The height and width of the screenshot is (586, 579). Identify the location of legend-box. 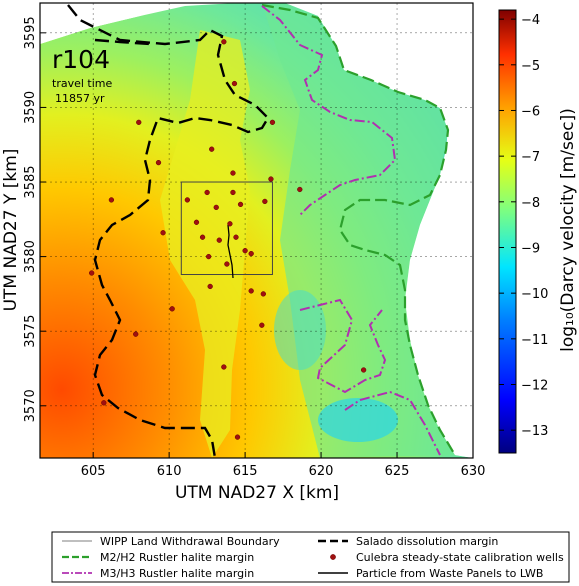
(310, 557).